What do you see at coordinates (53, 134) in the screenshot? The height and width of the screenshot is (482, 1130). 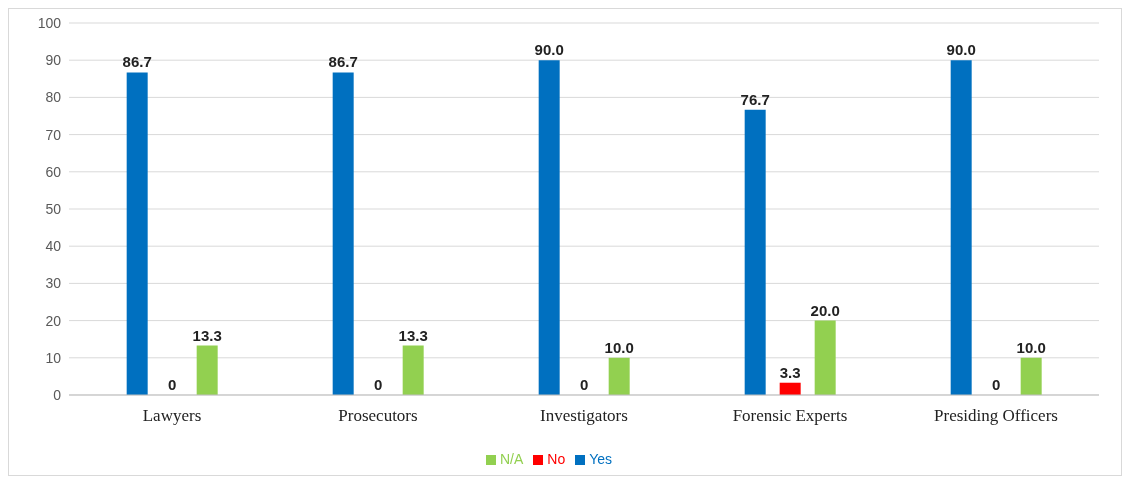 I see `y-tick-label: 70` at bounding box center [53, 134].